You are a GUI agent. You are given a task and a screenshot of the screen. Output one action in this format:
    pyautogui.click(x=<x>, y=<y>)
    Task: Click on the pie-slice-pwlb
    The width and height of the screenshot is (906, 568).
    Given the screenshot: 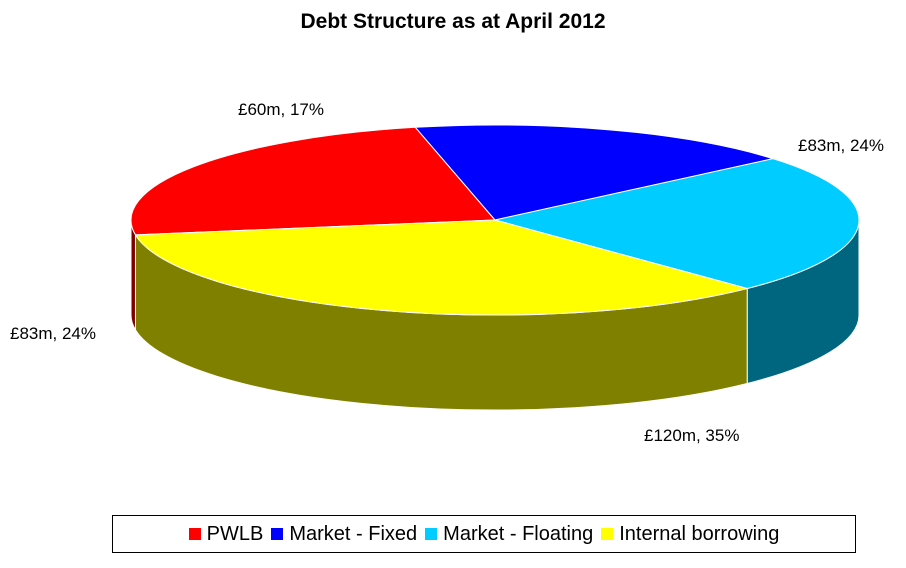 What is the action you would take?
    pyautogui.click(x=313, y=181)
    